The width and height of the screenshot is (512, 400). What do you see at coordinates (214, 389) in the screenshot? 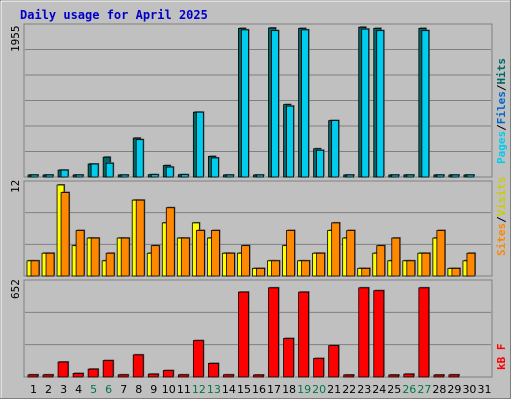
I see `x-tick-label-13: 13` at bounding box center [214, 389].